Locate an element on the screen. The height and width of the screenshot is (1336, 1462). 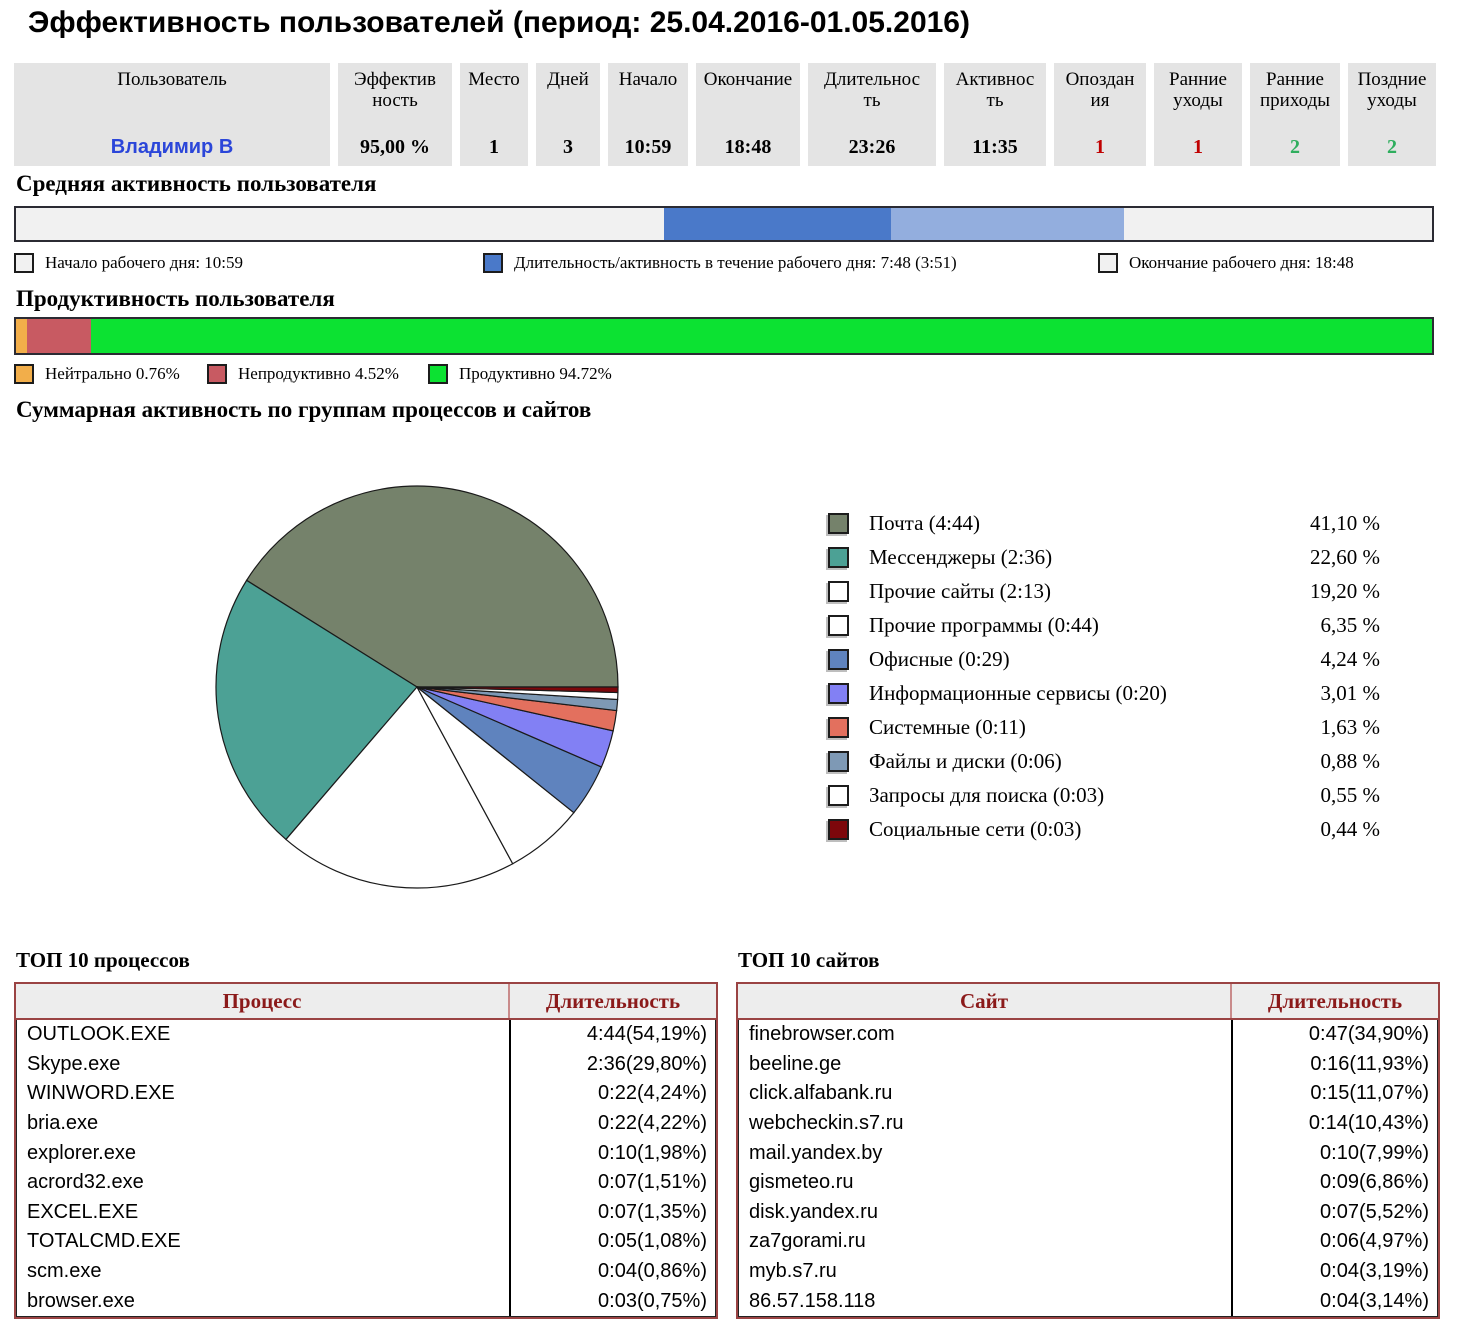
table-row: WINWORD.EXE 0:22(4,24%) is located at coordinates (366, 1094).